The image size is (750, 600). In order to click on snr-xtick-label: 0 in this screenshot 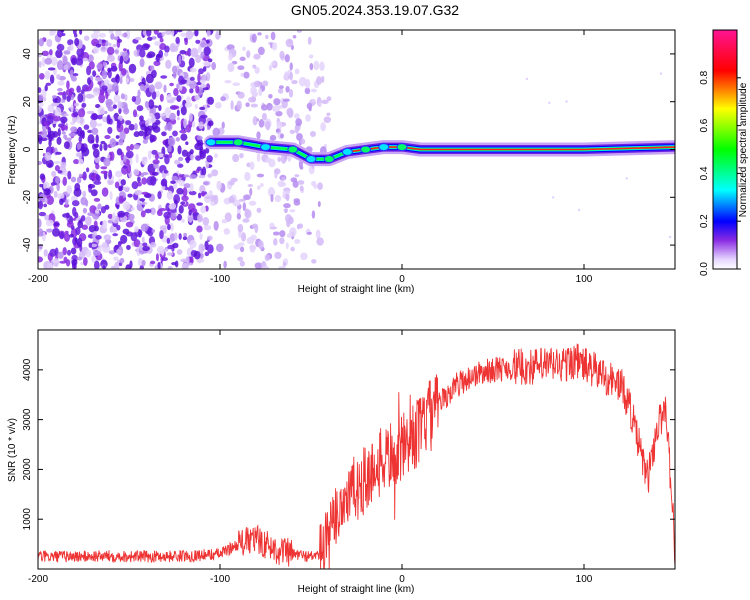, I will do `click(402, 579)`.